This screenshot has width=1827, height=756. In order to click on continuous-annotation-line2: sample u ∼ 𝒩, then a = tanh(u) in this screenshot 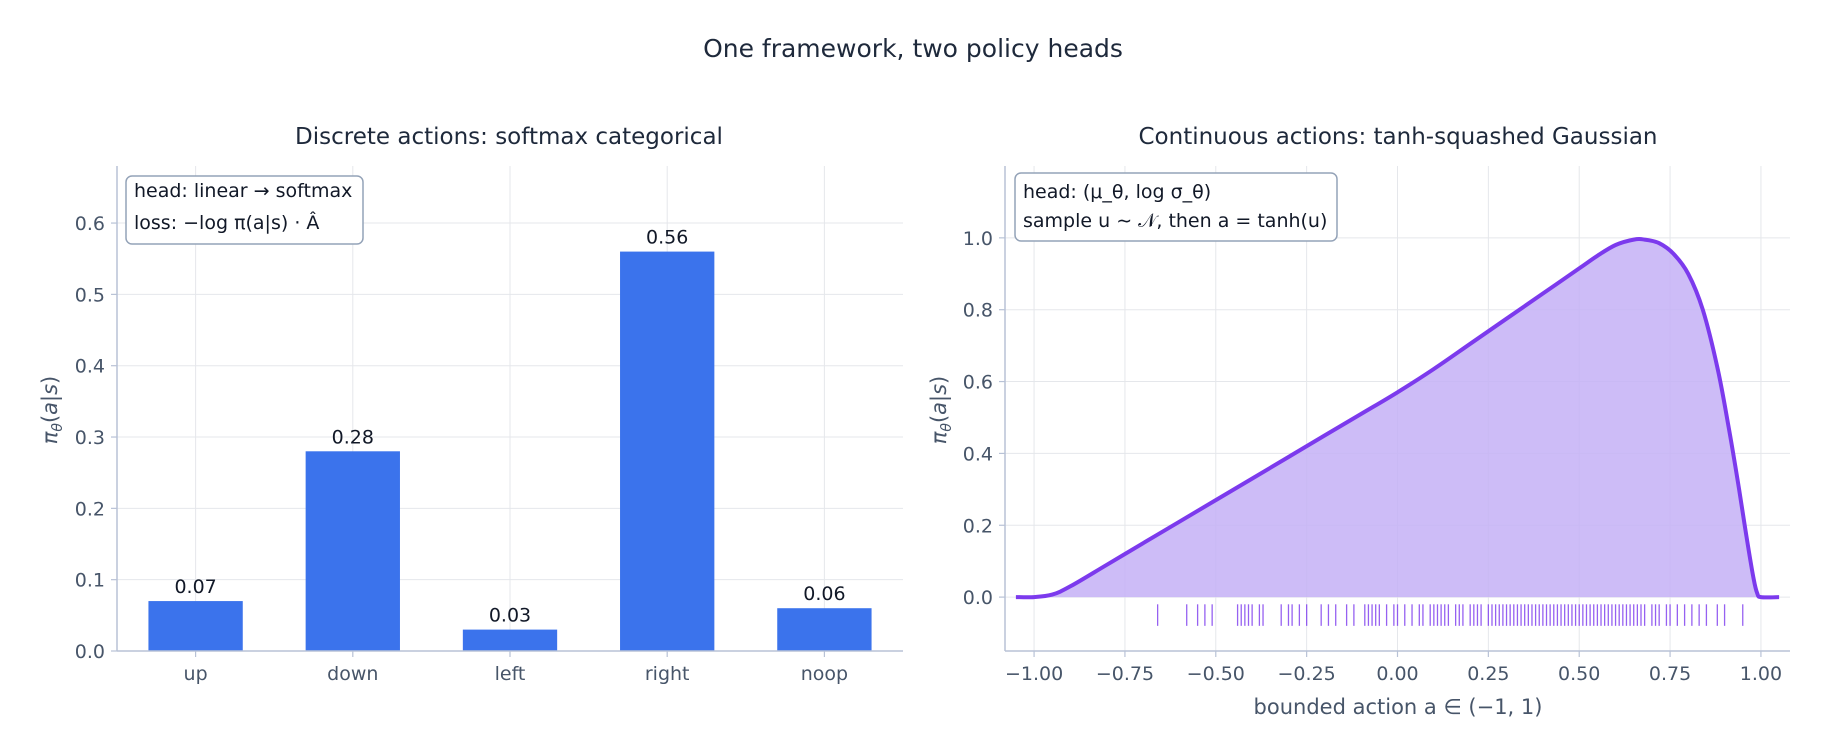, I will do `click(1175, 221)`.